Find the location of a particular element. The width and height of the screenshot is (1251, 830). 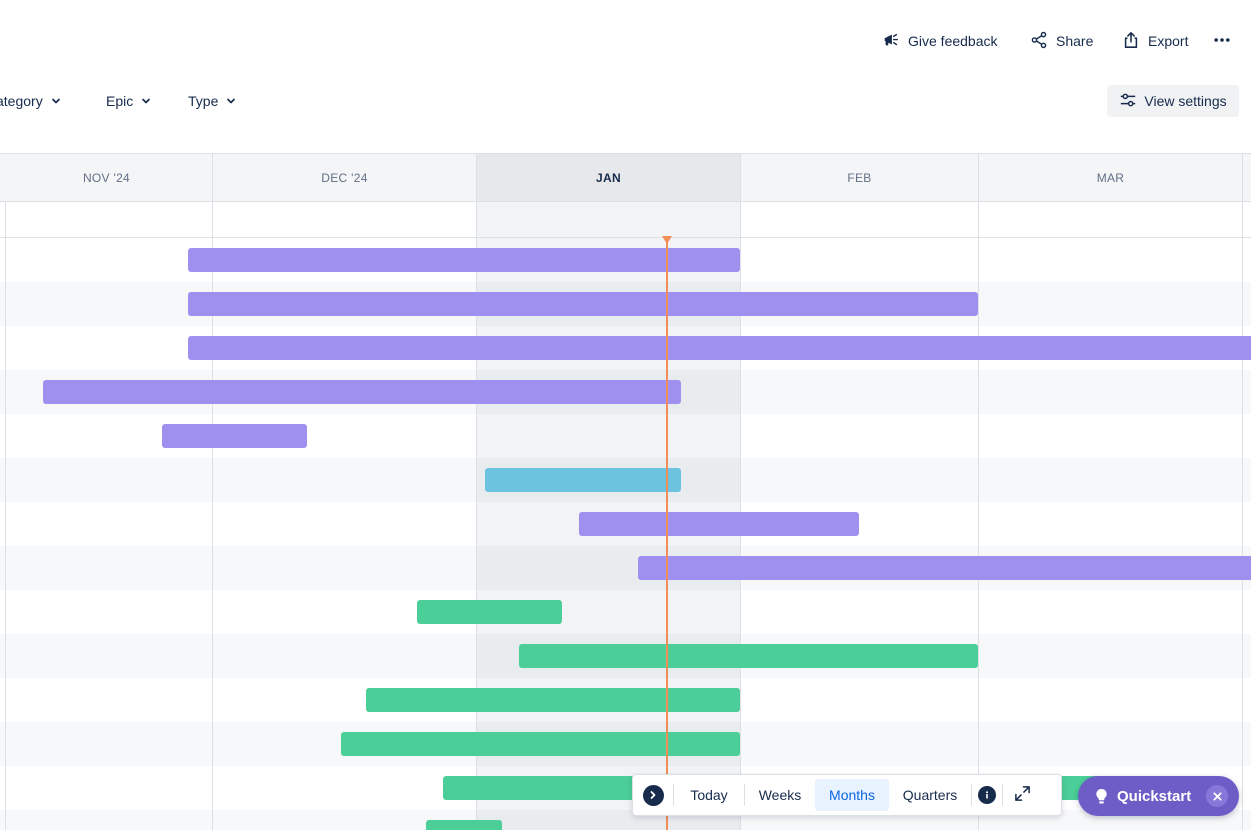

subheader-divider is located at coordinates (625, 237).